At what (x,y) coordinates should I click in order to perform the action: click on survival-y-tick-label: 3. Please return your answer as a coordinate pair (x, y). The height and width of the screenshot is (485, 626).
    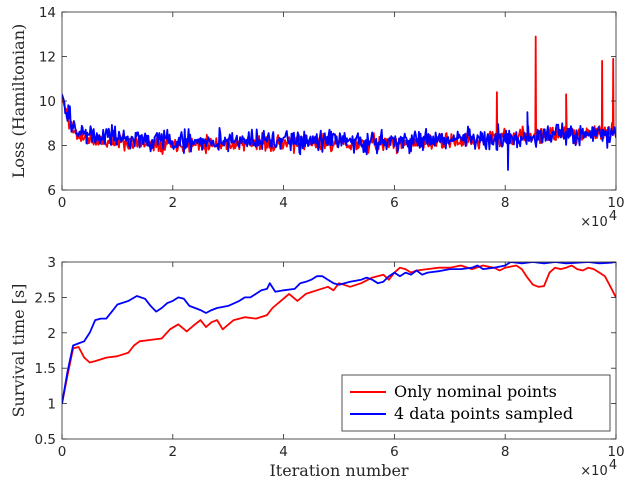
    Looking at the image, I should click on (51, 263).